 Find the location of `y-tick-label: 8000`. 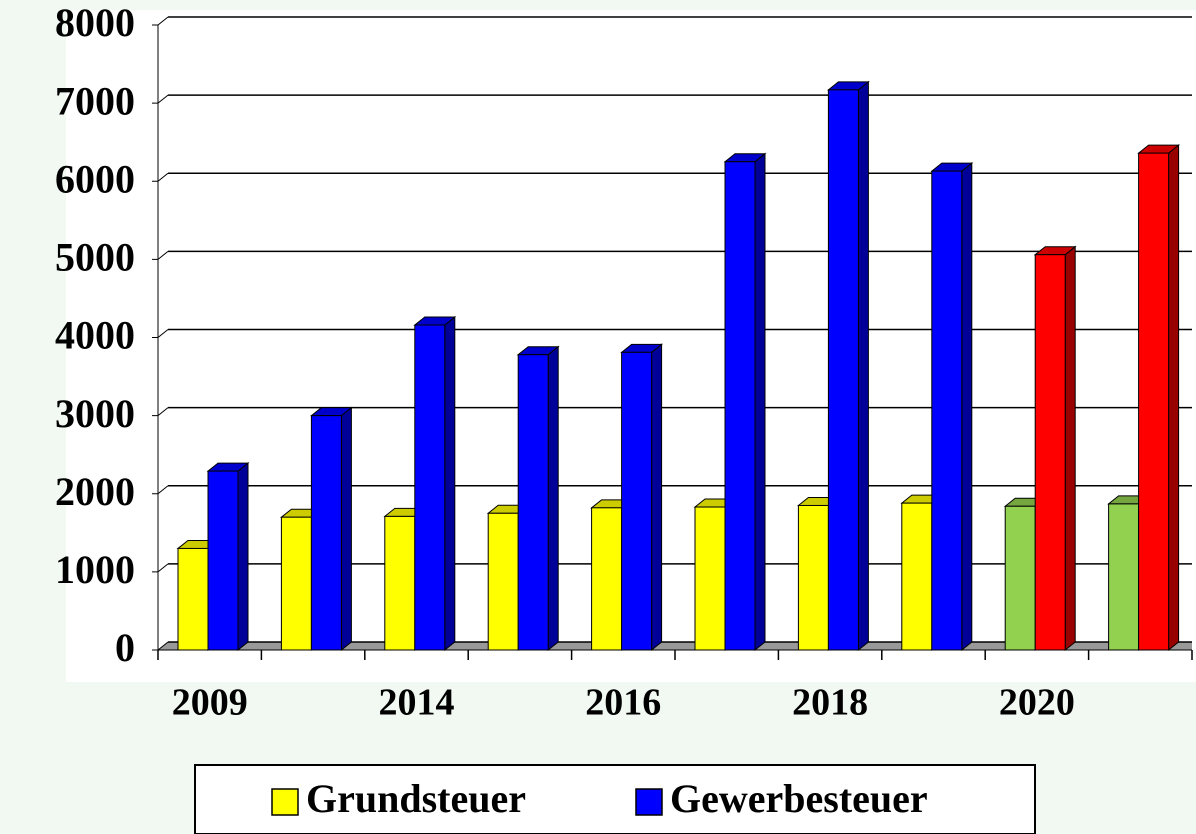

y-tick-label: 8000 is located at coordinates (95, 22).